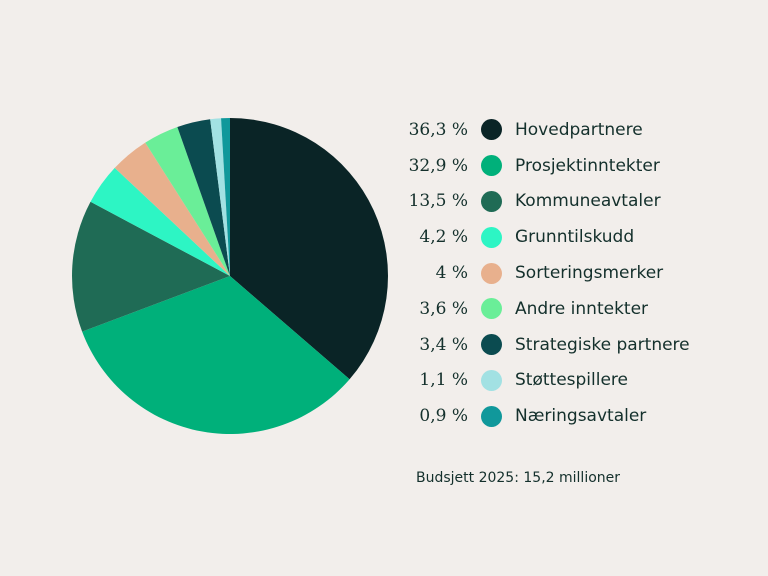 This screenshot has height=576, width=768. What do you see at coordinates (438, 201) in the screenshot?
I see `legend-value: 13,5 %` at bounding box center [438, 201].